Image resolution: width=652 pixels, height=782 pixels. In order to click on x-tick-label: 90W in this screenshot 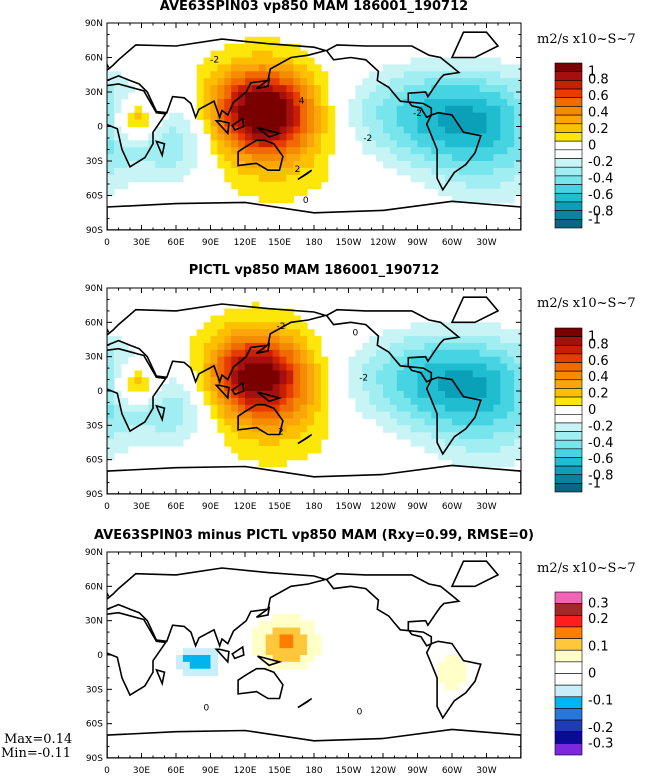, I will do `click(417, 771)`.